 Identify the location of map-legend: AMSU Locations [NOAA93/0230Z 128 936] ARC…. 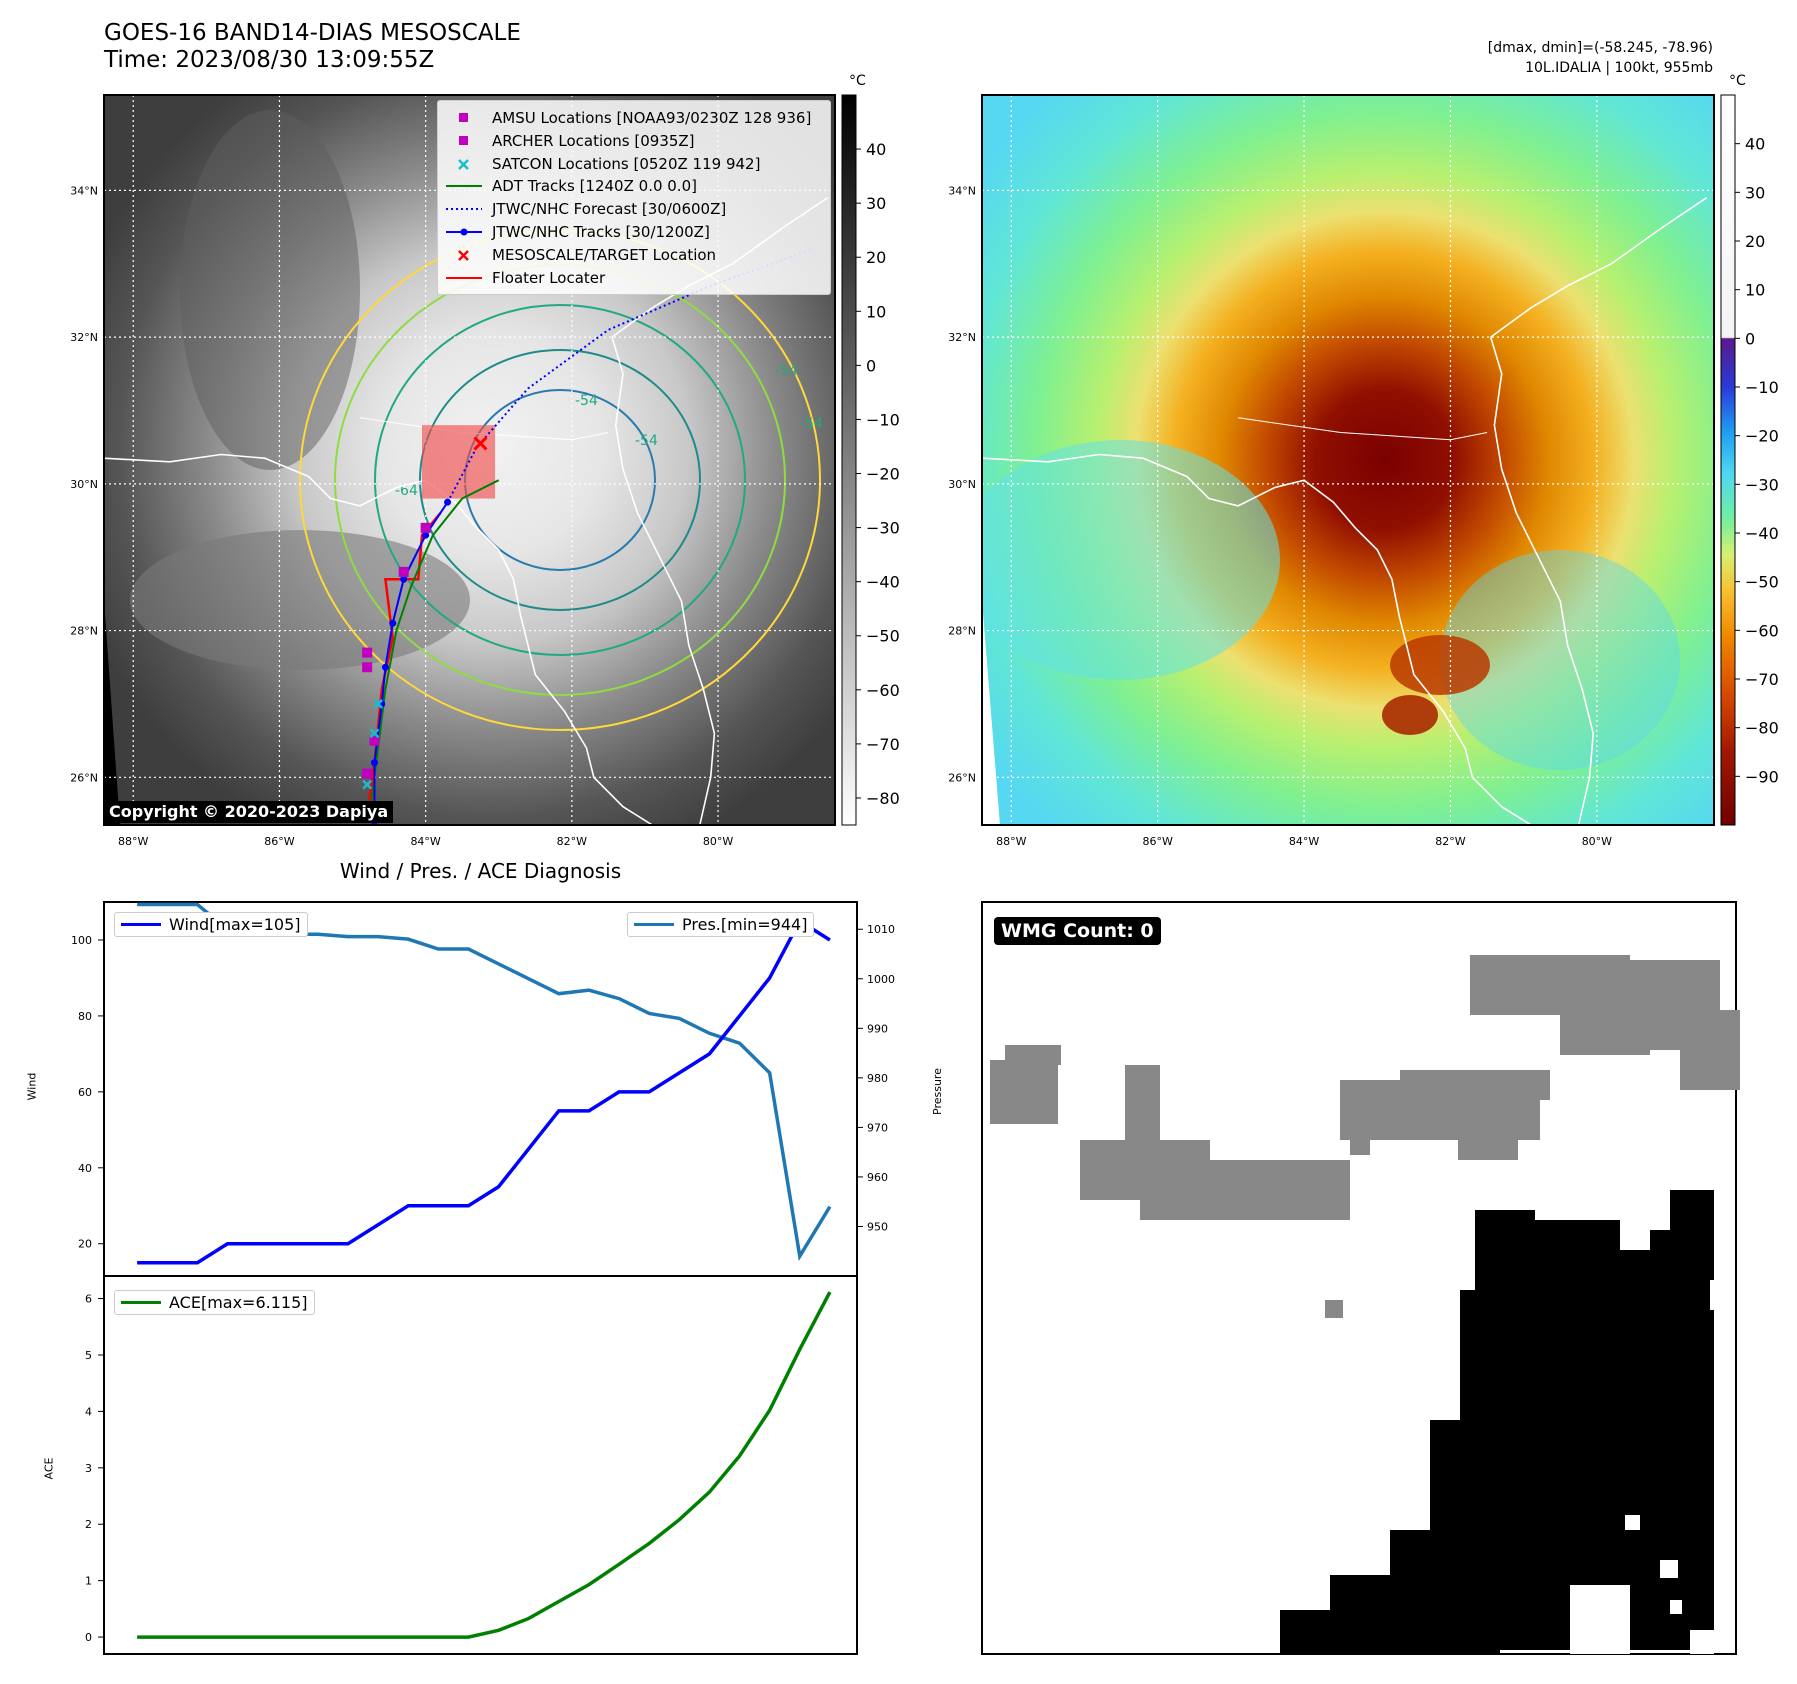
(634, 197).